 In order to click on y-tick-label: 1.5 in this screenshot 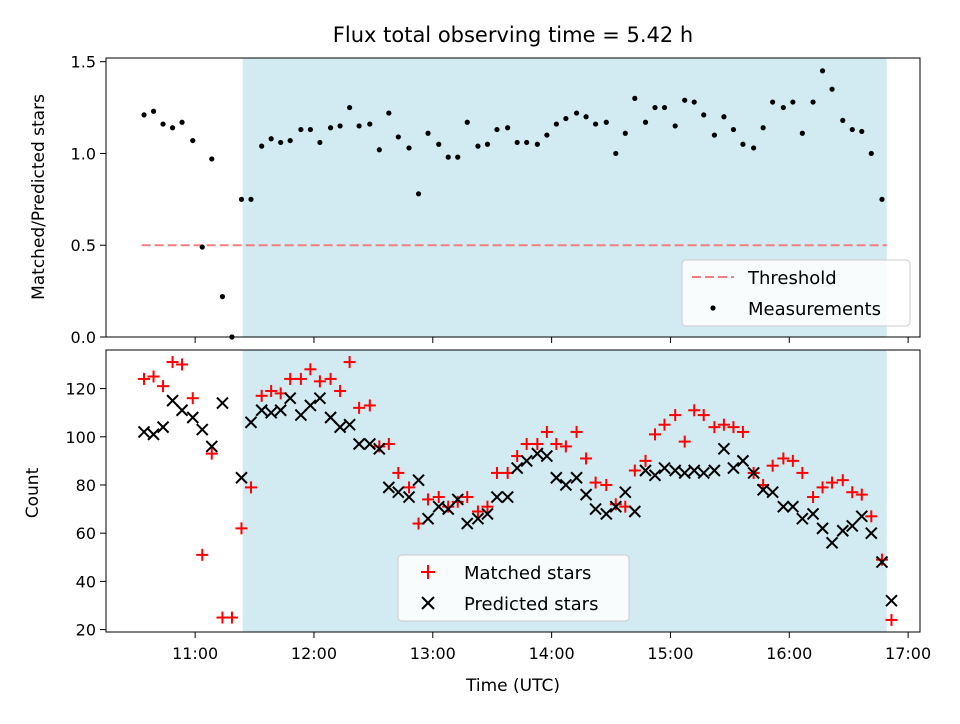, I will do `click(83, 62)`.